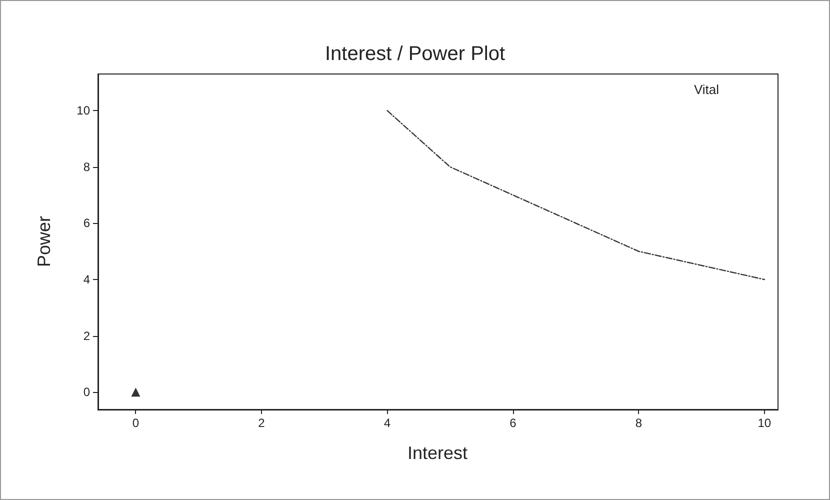 This screenshot has height=500, width=830. Describe the element at coordinates (387, 423) in the screenshot. I see `x-tick-label: 4` at that location.